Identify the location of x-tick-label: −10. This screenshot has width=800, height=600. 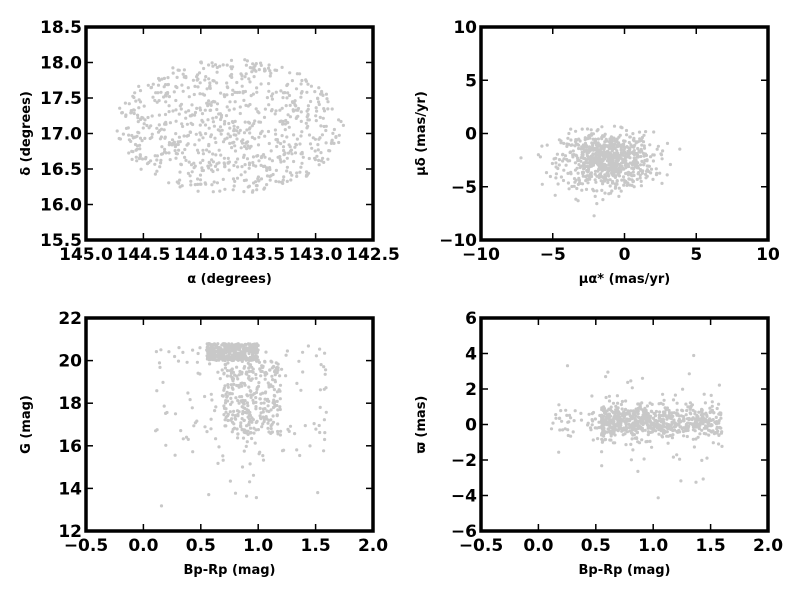
(481, 255).